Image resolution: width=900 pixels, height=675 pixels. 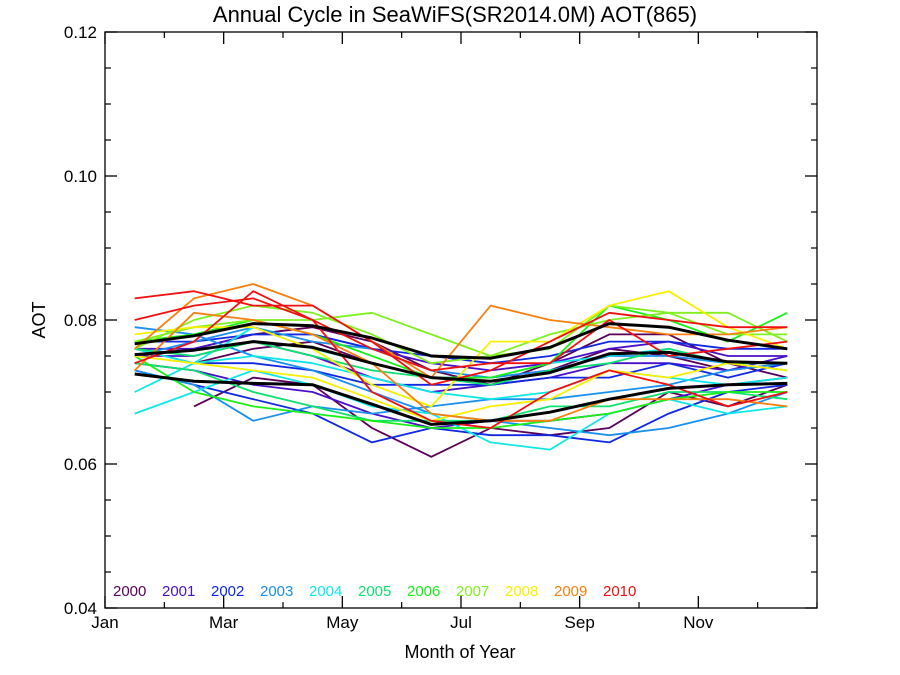 I want to click on x-tick-label: Jan, so click(x=104, y=622).